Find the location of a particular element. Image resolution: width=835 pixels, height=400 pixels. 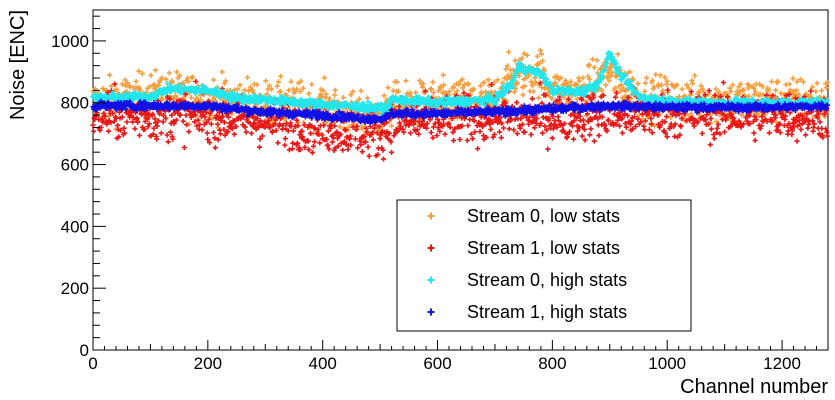

x-tick-label: 200 is located at coordinates (208, 363).